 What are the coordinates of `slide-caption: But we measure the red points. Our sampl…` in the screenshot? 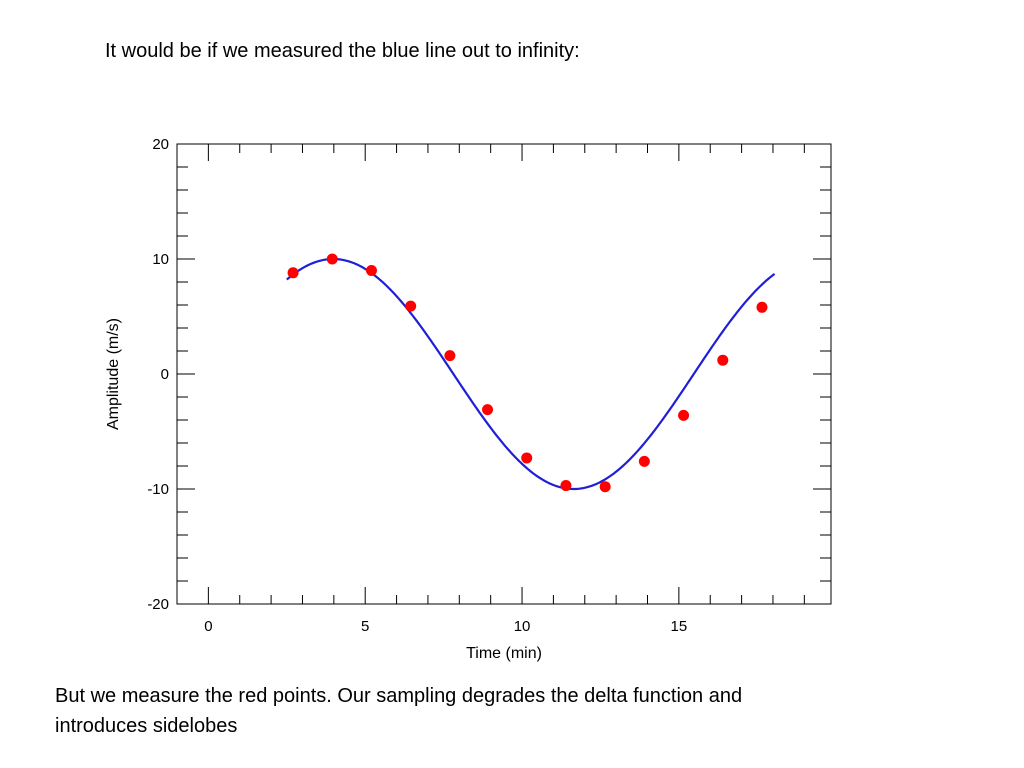 It's located at (525, 711).